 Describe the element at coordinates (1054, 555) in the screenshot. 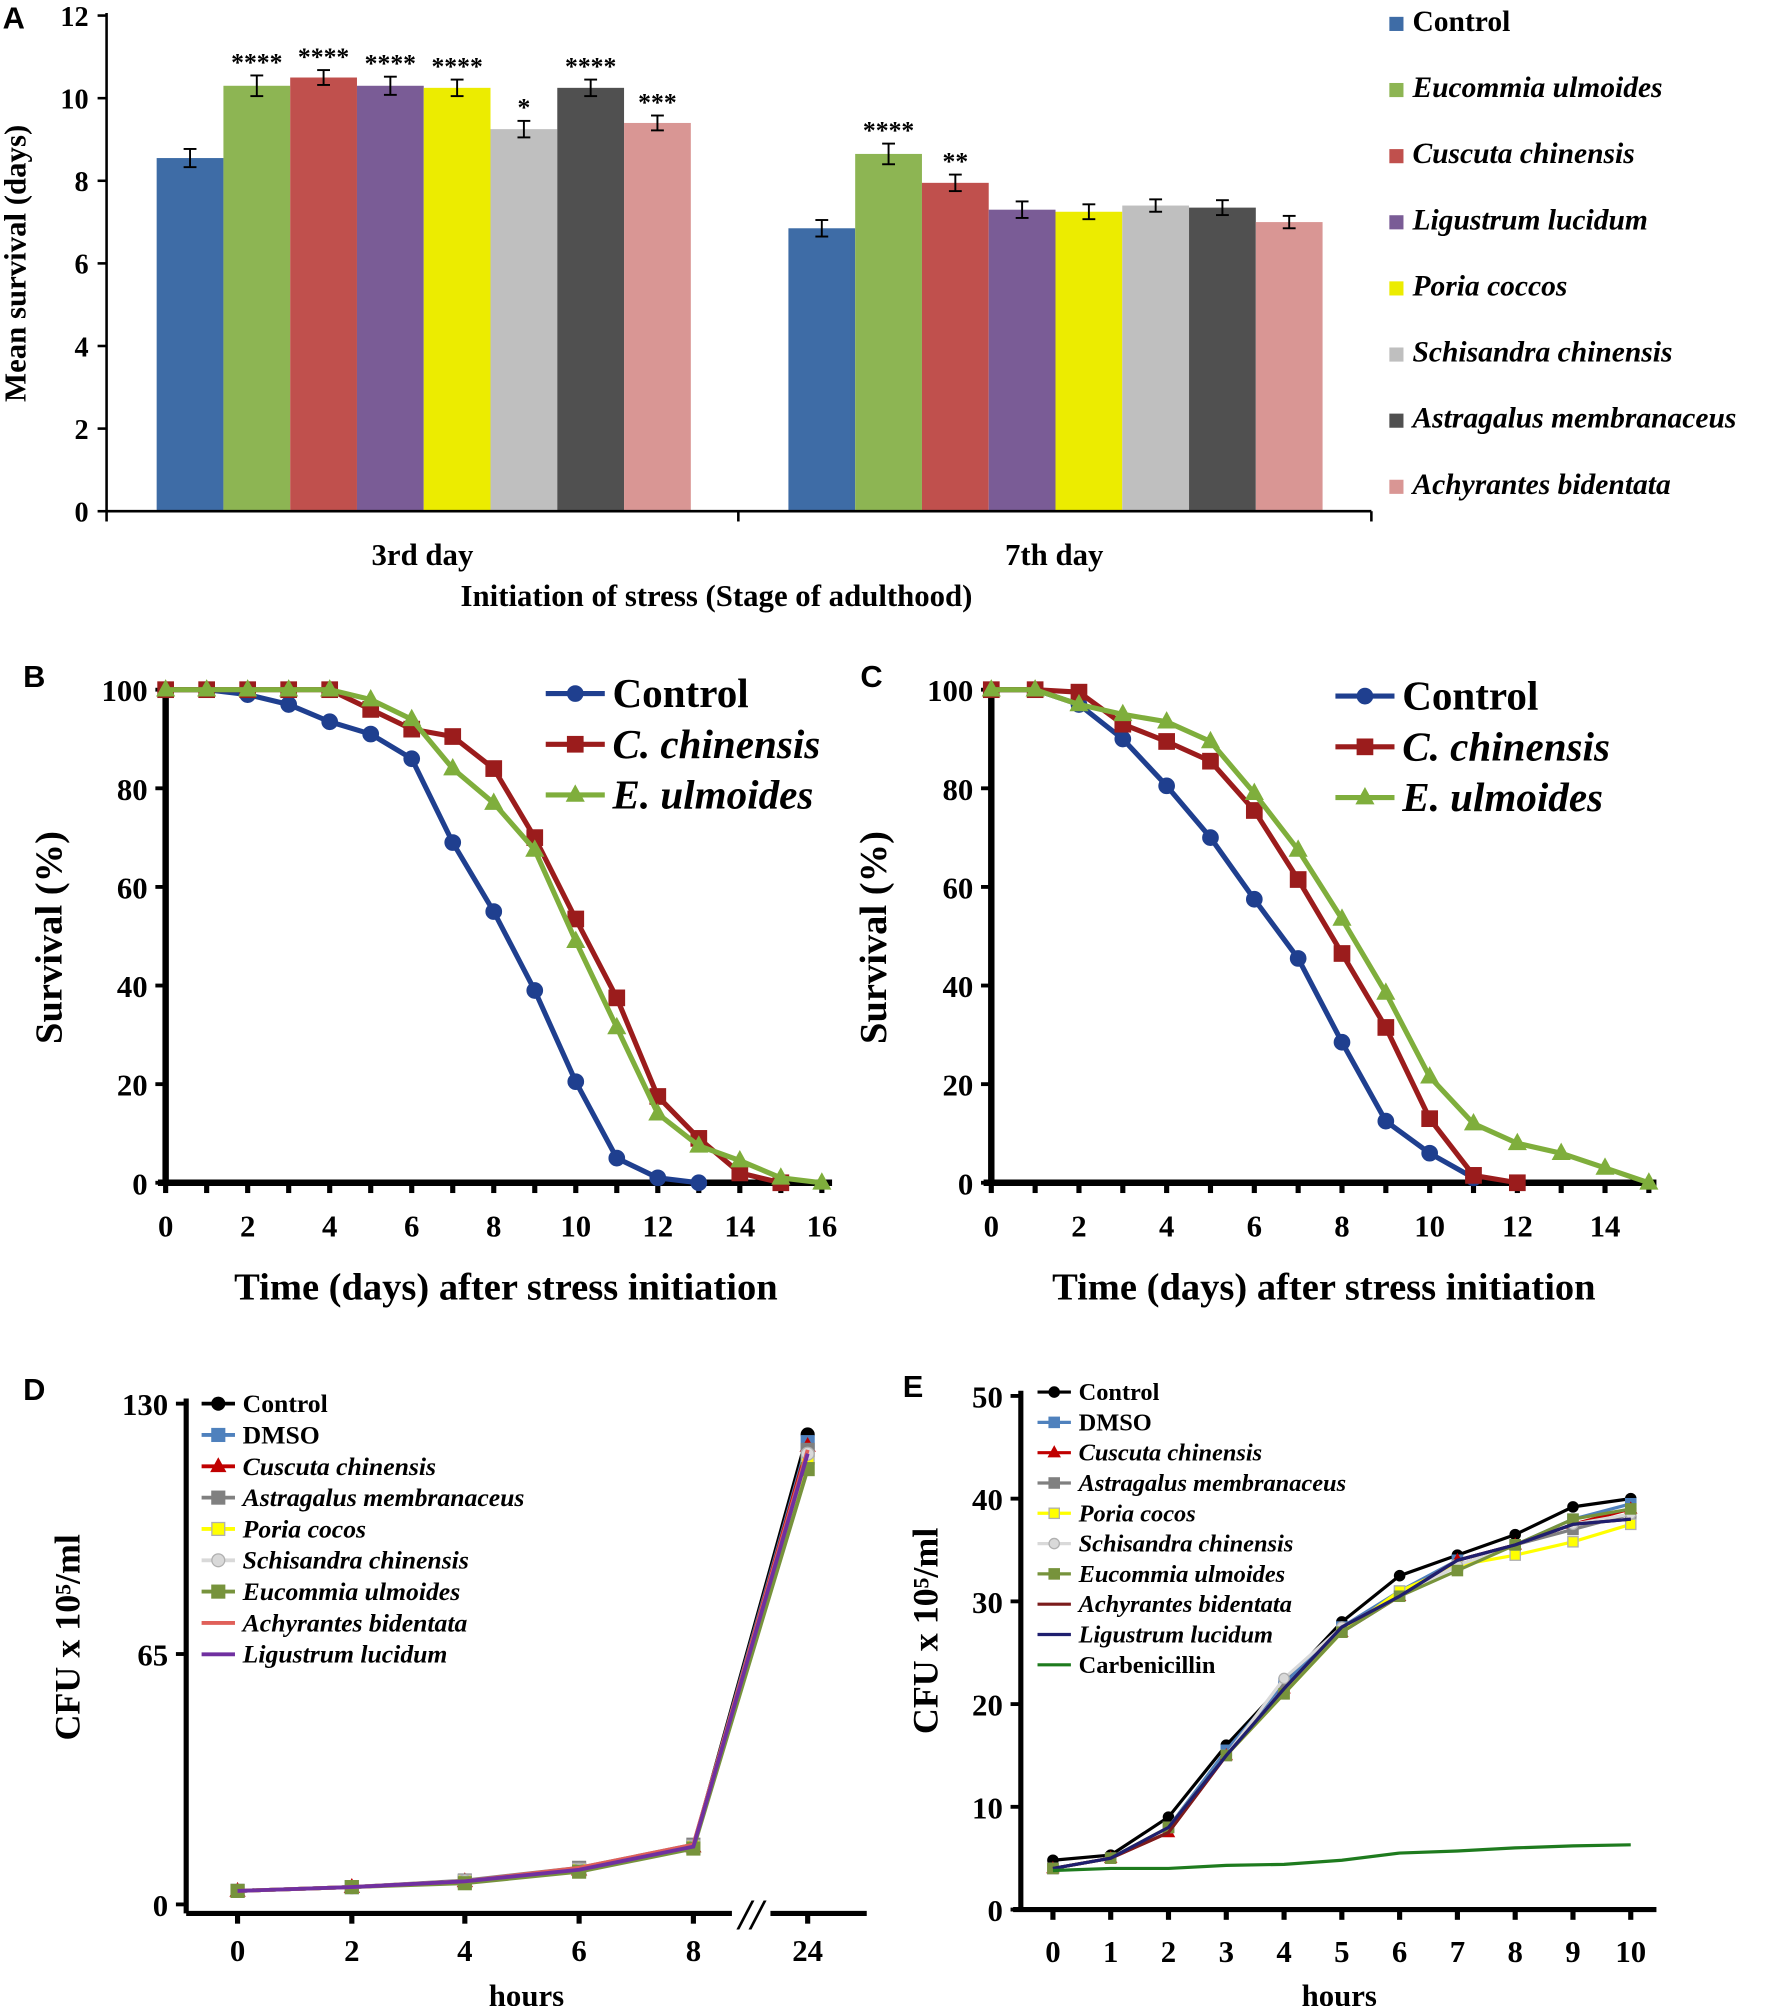

I see `category-label: 7th day` at that location.